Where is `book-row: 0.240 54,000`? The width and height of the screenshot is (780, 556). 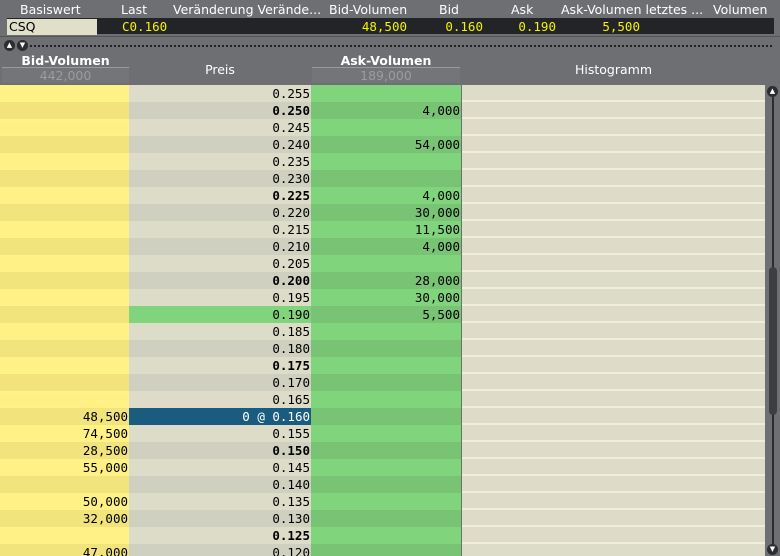 book-row: 0.240 54,000 is located at coordinates (383, 144).